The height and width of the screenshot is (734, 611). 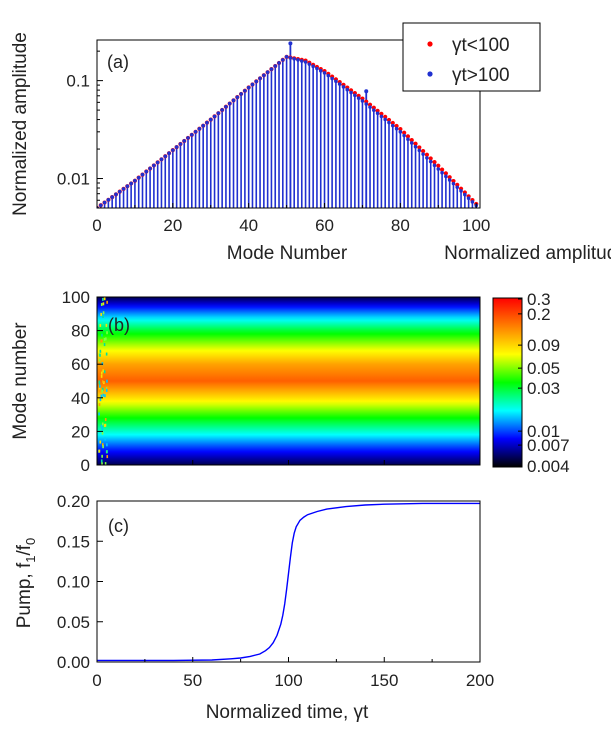 I want to click on ytick-label-b-0: 0, so click(x=85, y=465).